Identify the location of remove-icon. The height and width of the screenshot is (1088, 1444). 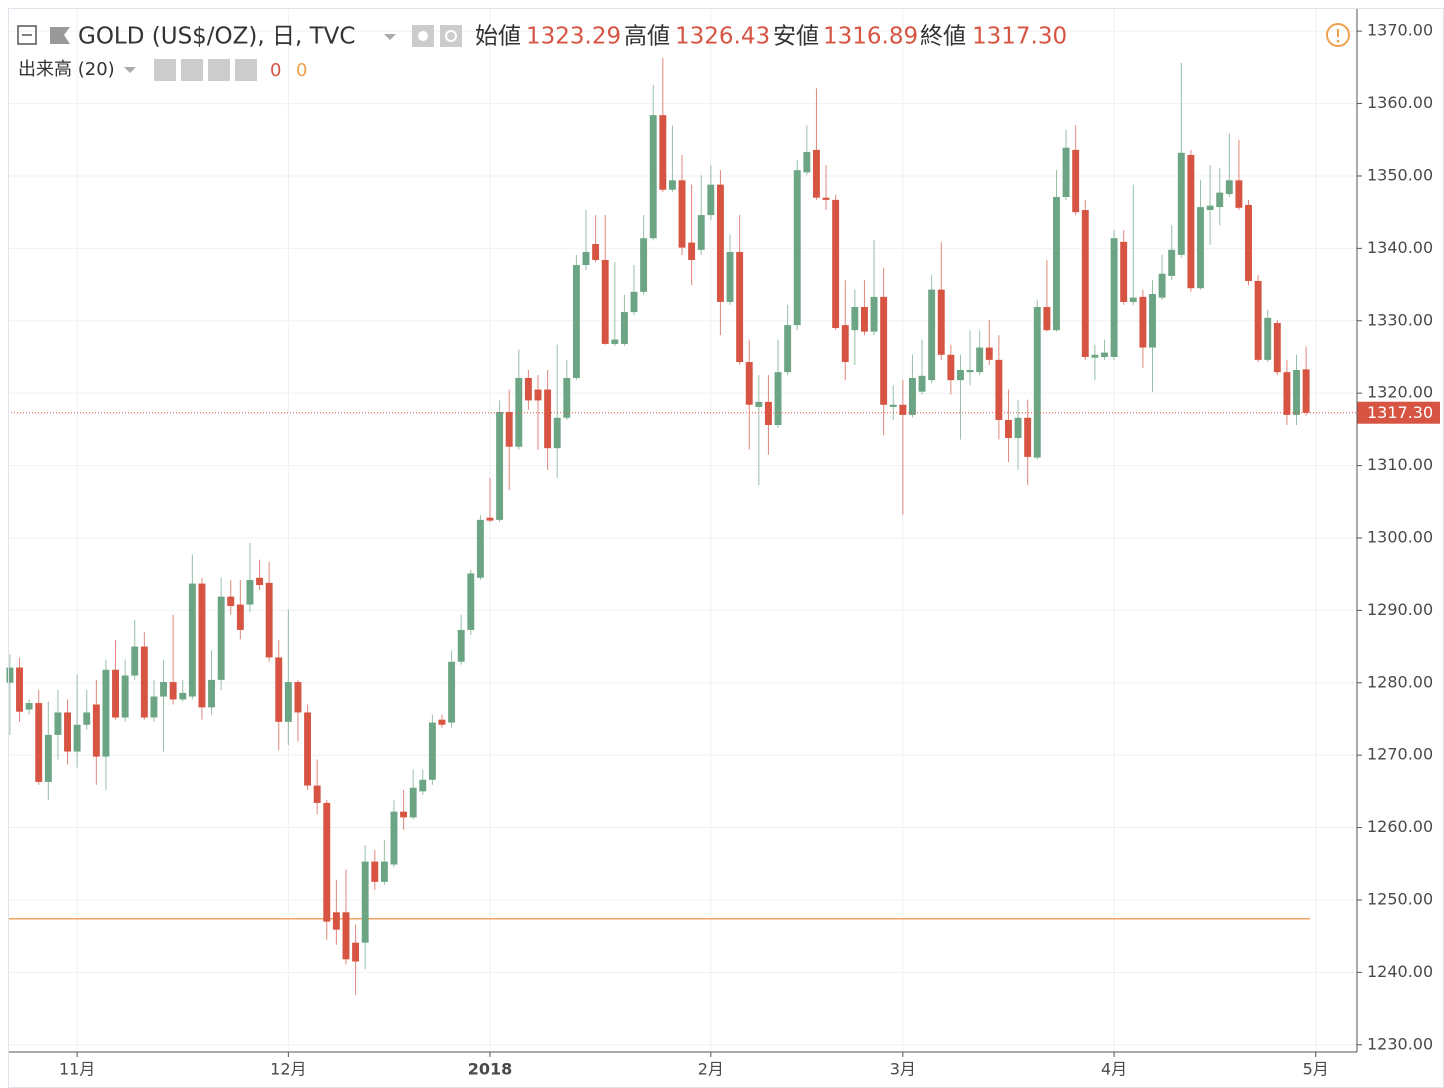
(246, 70).